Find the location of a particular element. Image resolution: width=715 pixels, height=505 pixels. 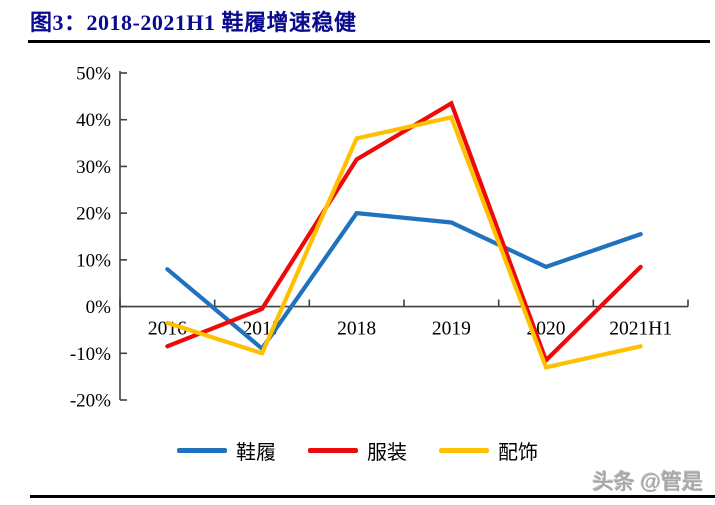

chart-legend: 鞋履 服装 配饰 is located at coordinates (357, 450).